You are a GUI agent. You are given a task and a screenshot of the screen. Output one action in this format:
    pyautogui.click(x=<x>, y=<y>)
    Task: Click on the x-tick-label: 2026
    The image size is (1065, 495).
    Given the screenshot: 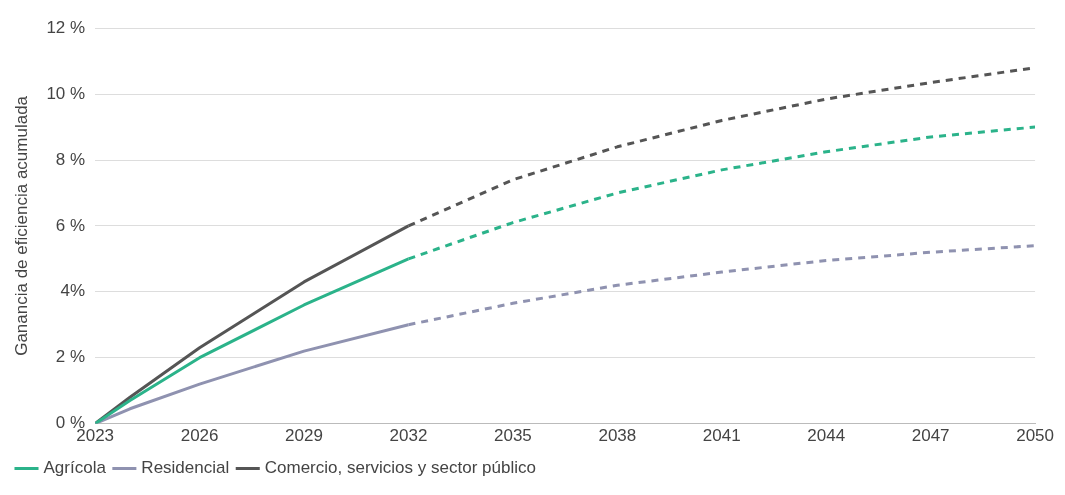 What is the action you would take?
    pyautogui.click(x=199, y=436)
    